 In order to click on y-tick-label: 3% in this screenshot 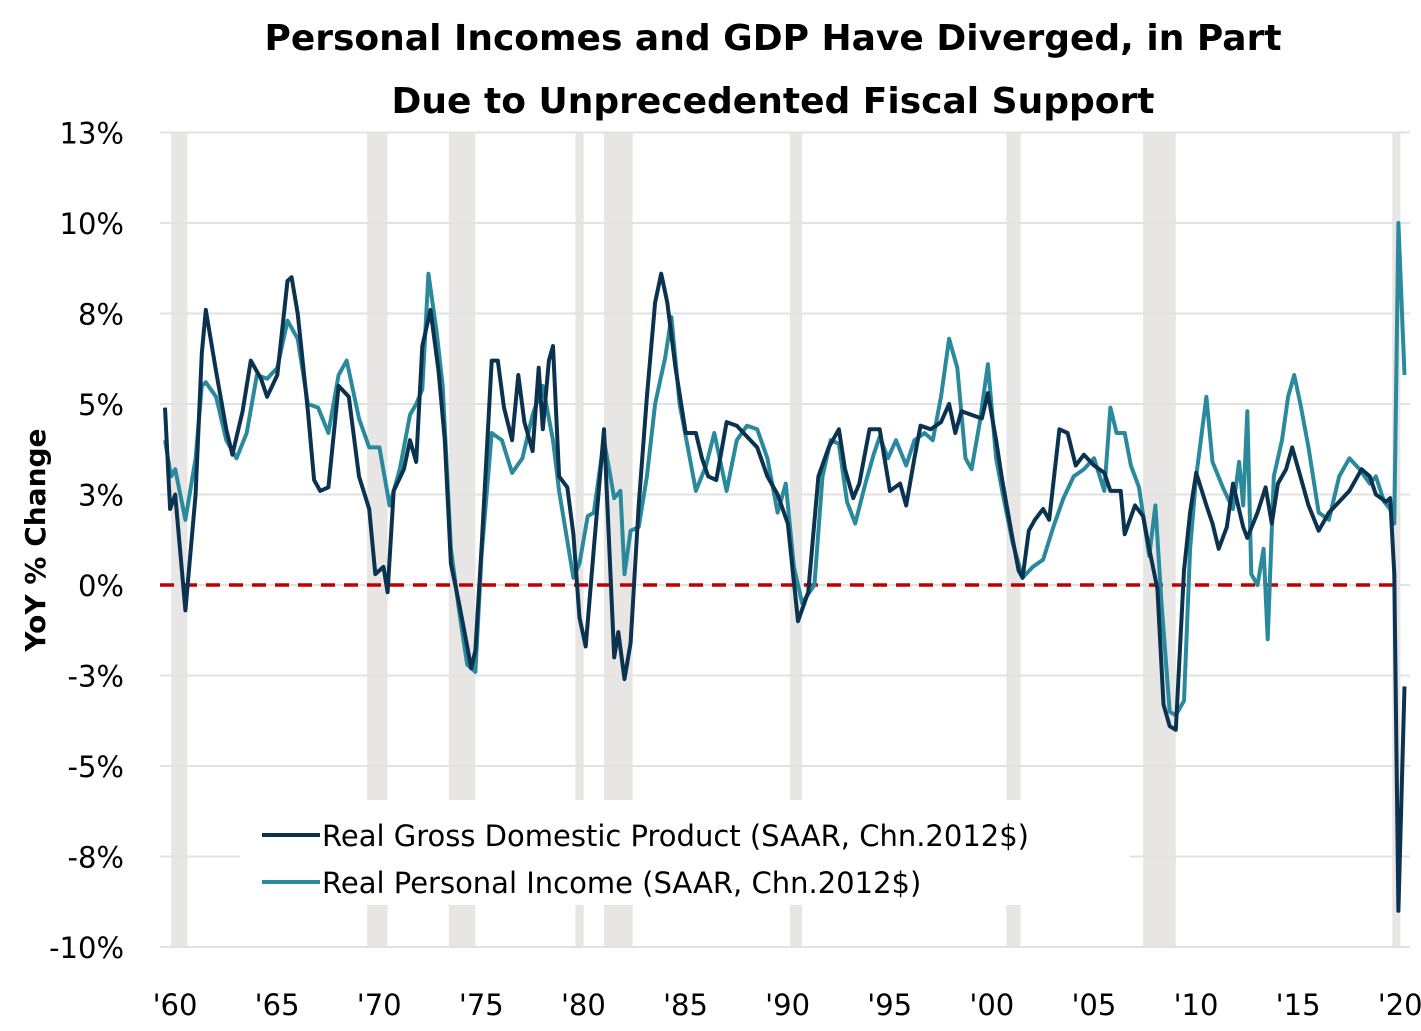, I will do `click(101, 496)`.